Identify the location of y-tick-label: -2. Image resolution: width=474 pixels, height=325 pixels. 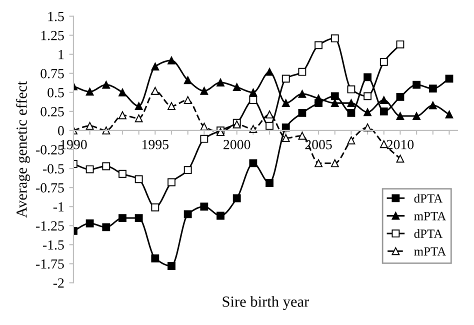
(58, 283).